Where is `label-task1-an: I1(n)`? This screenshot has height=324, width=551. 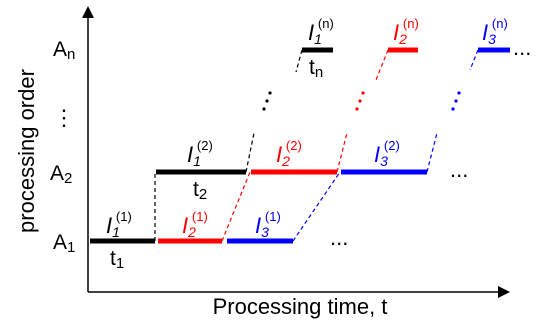 label-task1-an: I1(n) is located at coordinates (321, 31).